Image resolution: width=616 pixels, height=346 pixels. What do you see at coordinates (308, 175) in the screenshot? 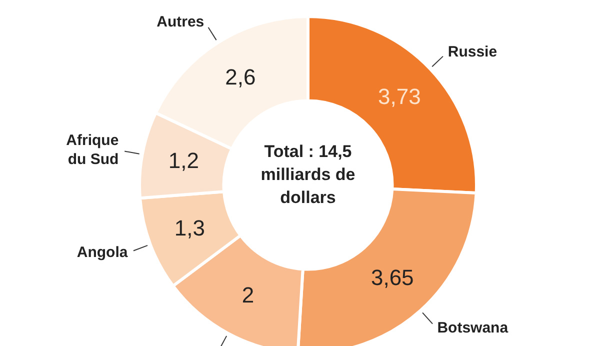
I see `text: Total : 14,5 milliards de dollars` at bounding box center [308, 175].